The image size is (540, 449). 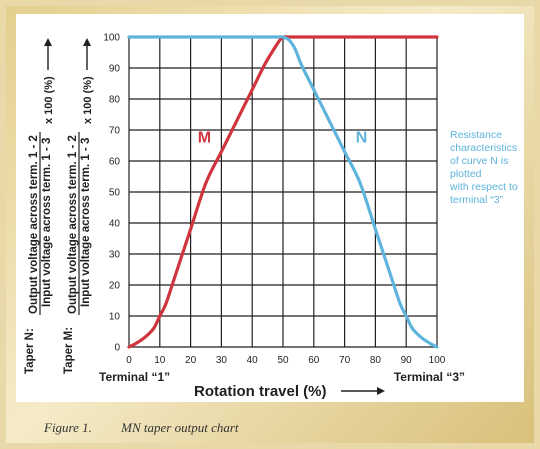 What do you see at coordinates (466, 174) in the screenshot?
I see `annotation-line: plotted` at bounding box center [466, 174].